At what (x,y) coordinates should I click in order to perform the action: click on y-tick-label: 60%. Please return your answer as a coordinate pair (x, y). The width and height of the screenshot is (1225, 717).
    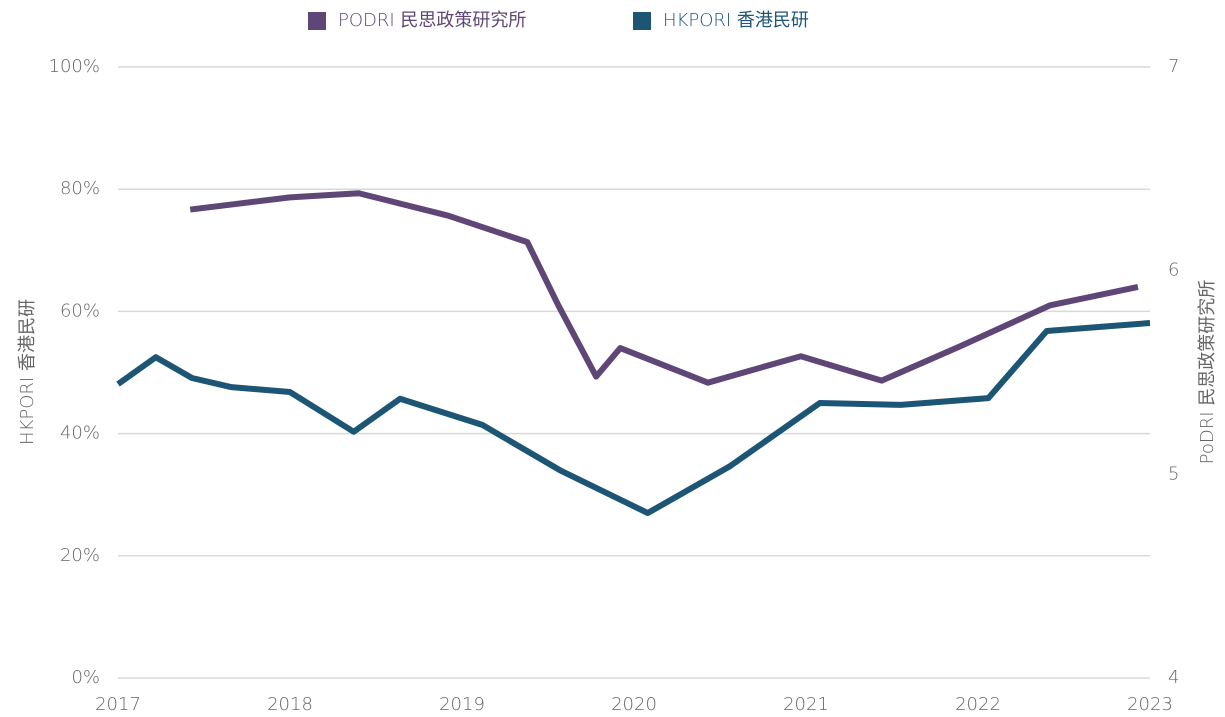
    Looking at the image, I should click on (80, 310).